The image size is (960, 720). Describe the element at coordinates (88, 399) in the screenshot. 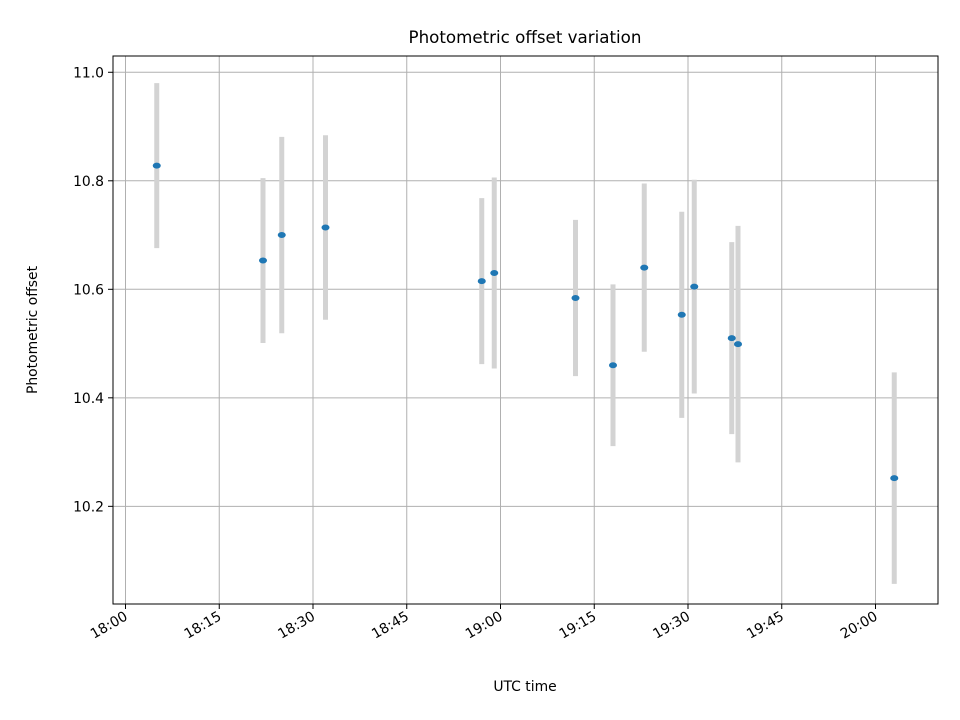

I see `y-tick-label: 10.4` at that location.